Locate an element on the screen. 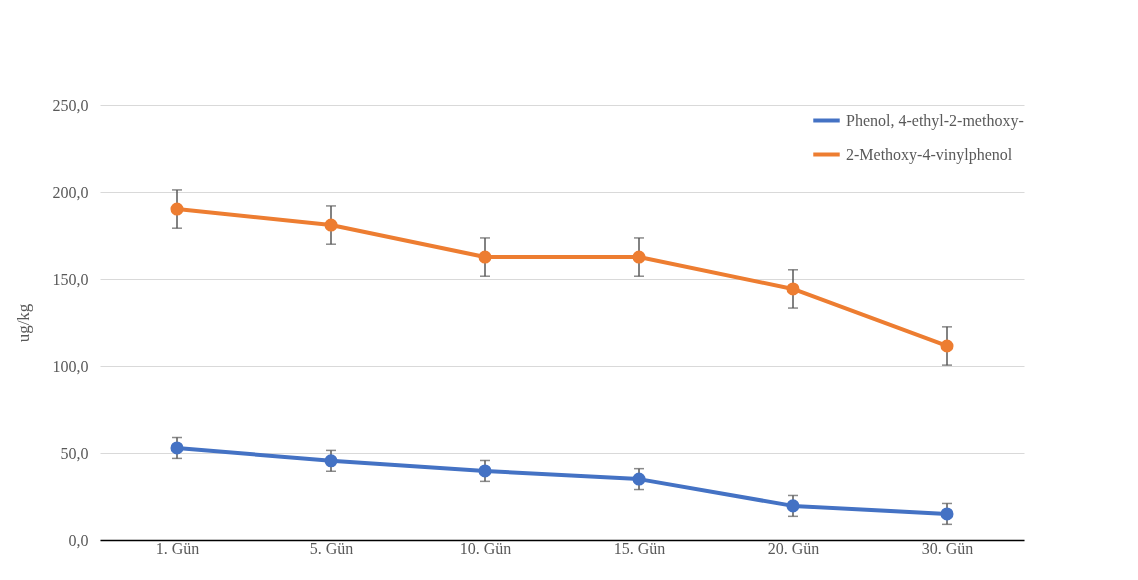 The width and height of the screenshot is (1138, 580). y-tick-label: 50,0 is located at coordinates (74, 453).